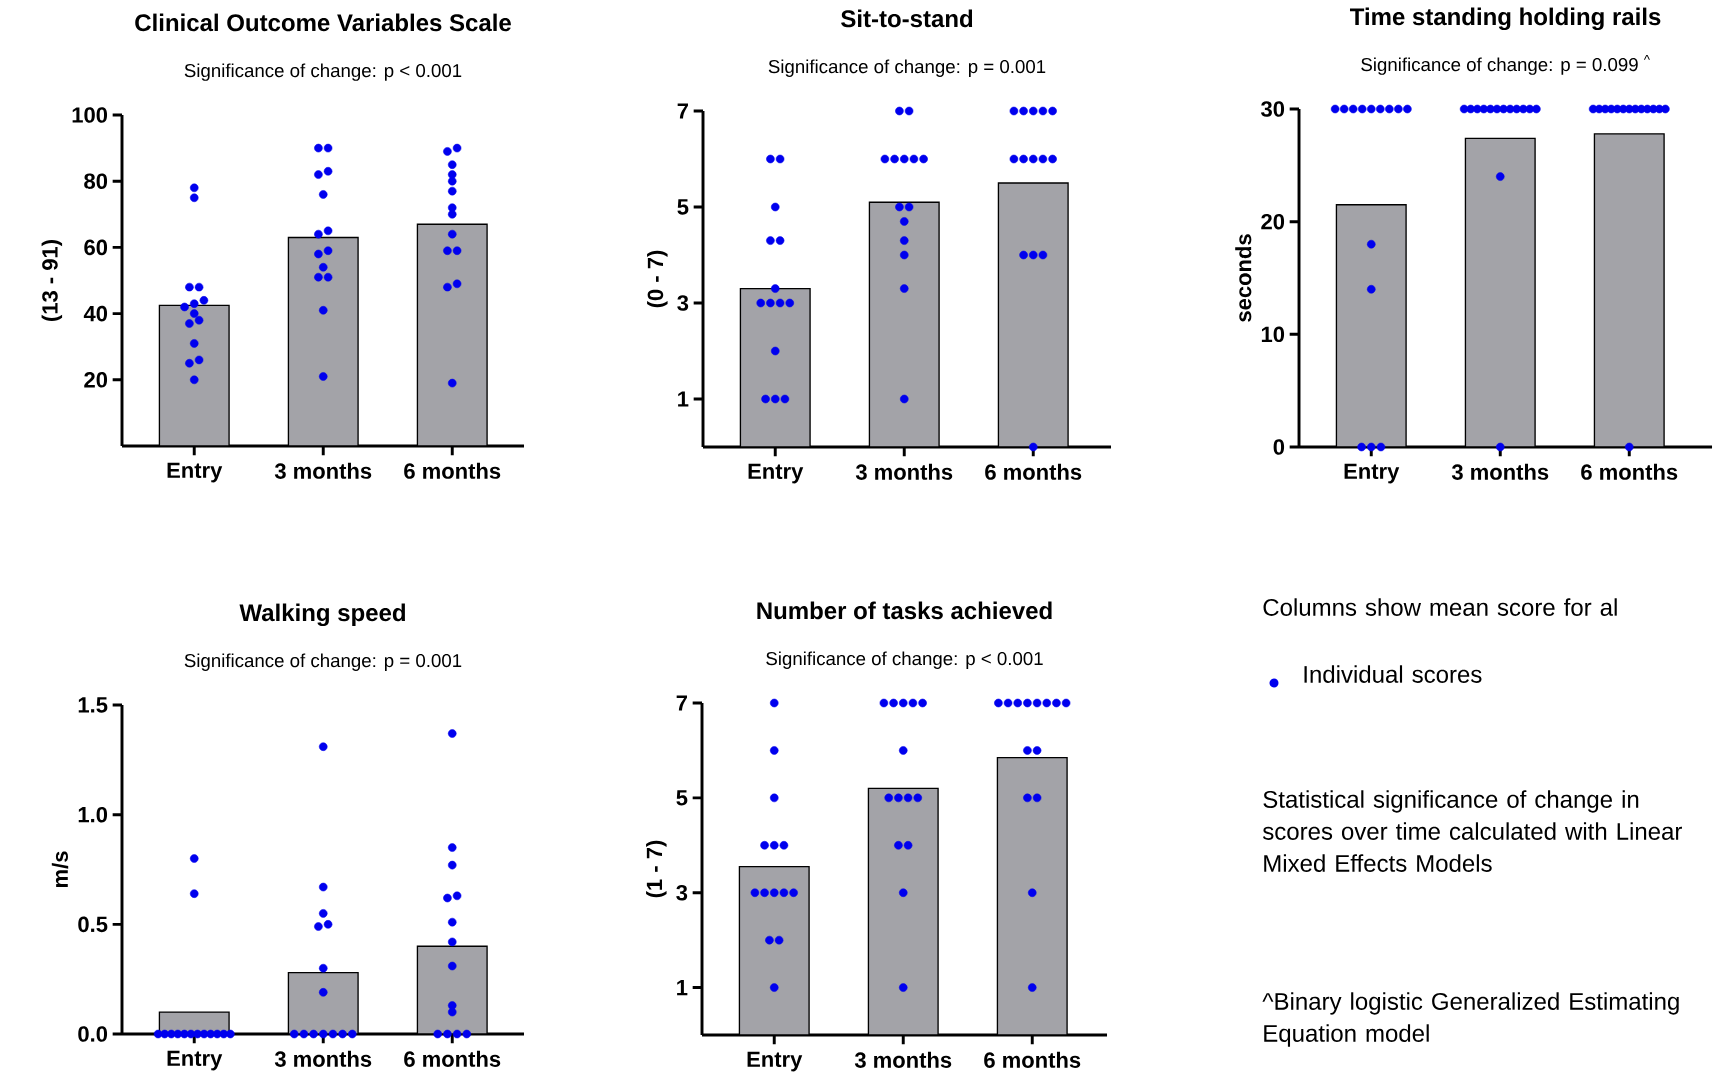  What do you see at coordinates (1505, 65) in the screenshot?
I see `chart-subtitle: Significance of change: p = 0.099 $^{^}$` at bounding box center [1505, 65].